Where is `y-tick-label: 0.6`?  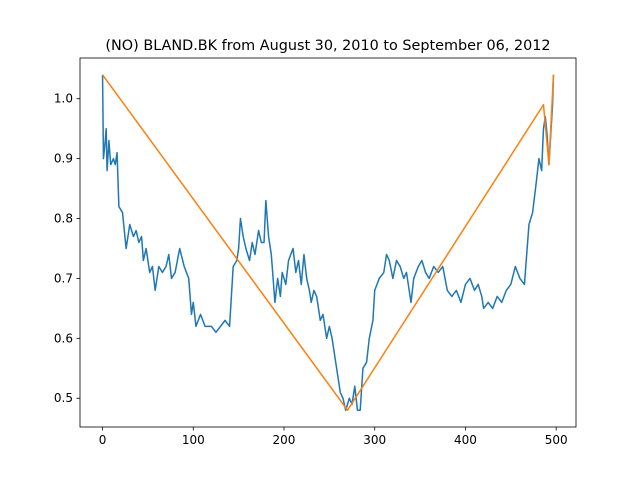
y-tick-label: 0.6 is located at coordinates (63, 338).